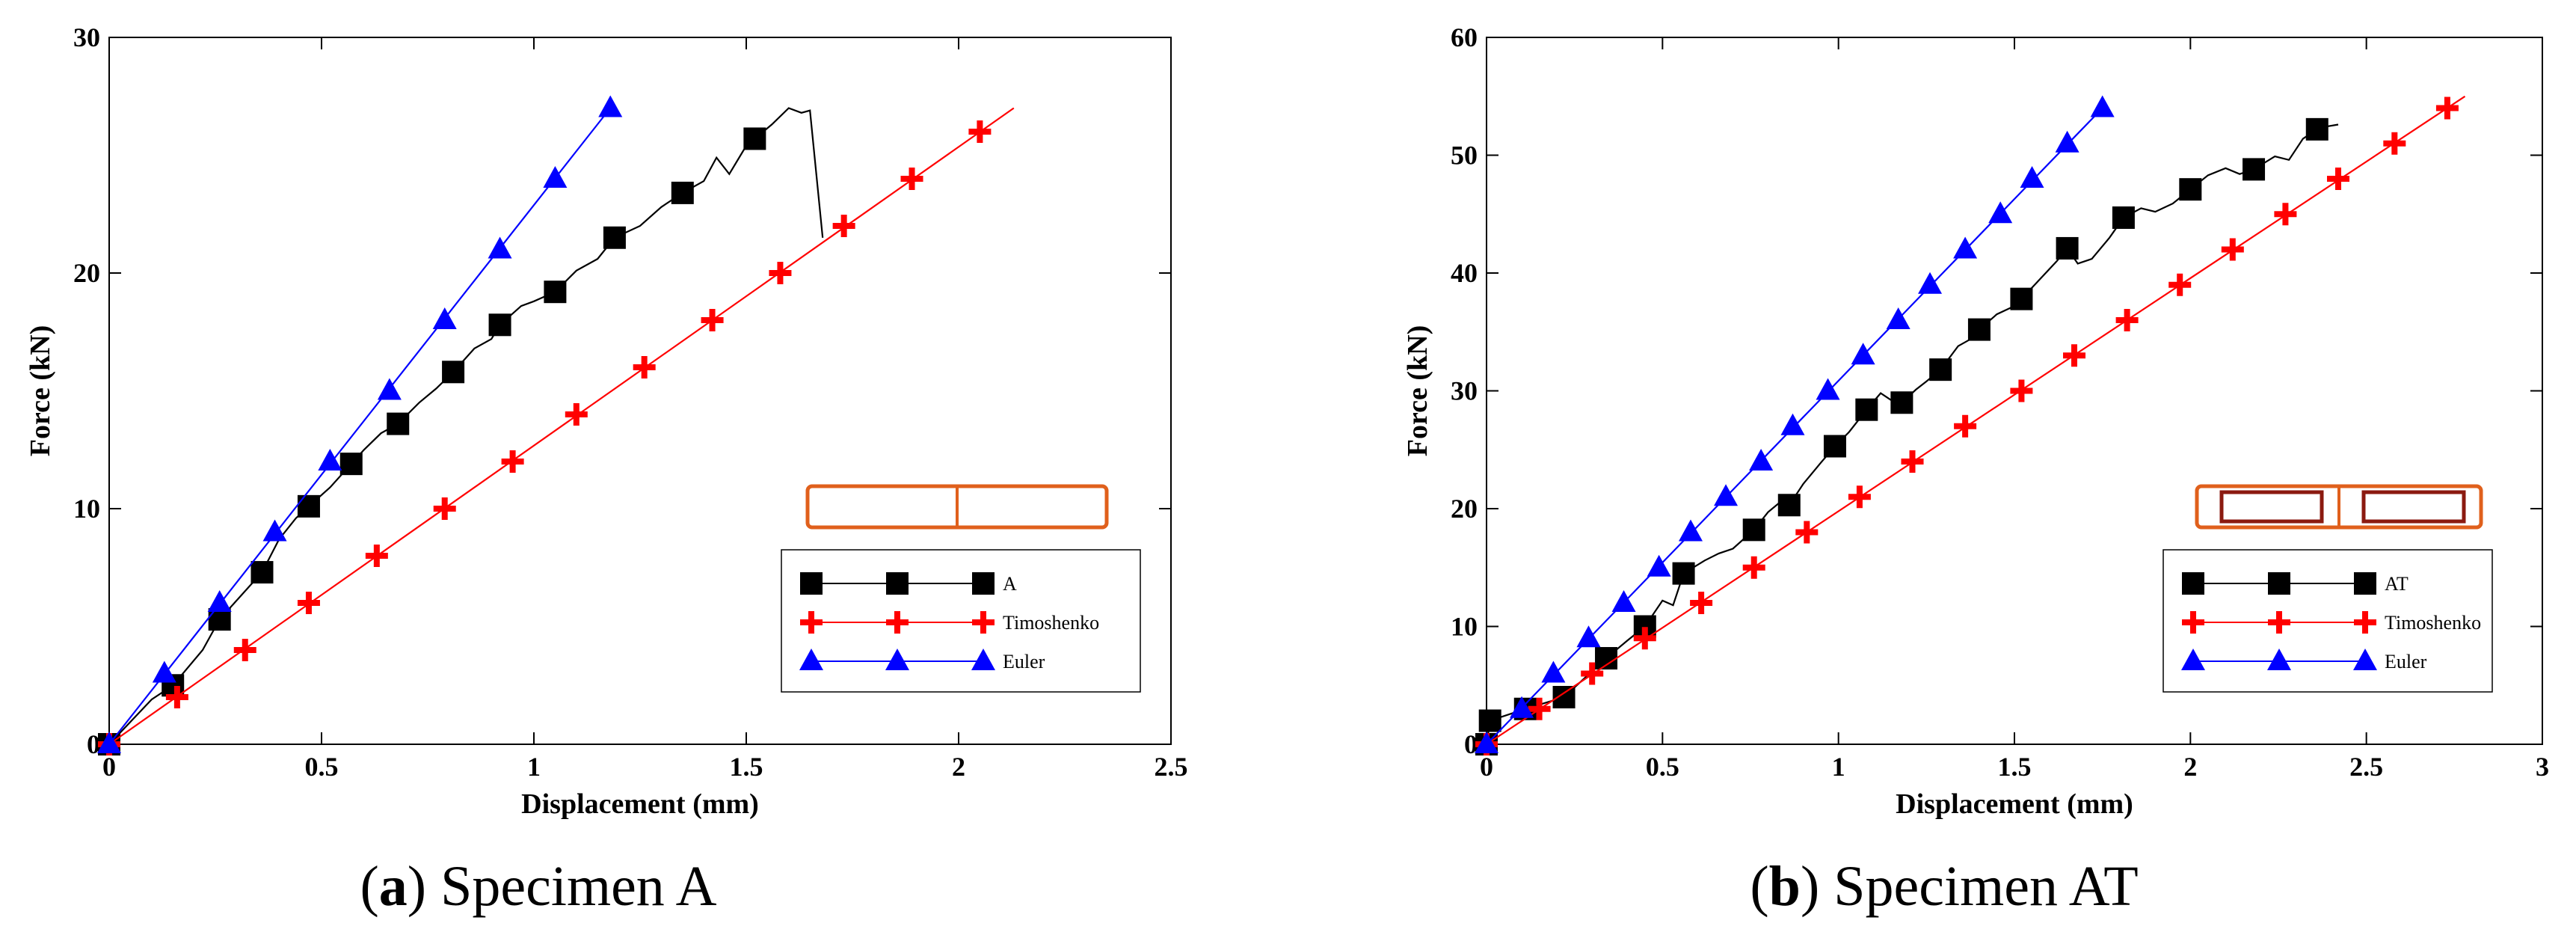 The height and width of the screenshot is (941, 2576). I want to click on y-tick-label: 30, so click(86, 37).